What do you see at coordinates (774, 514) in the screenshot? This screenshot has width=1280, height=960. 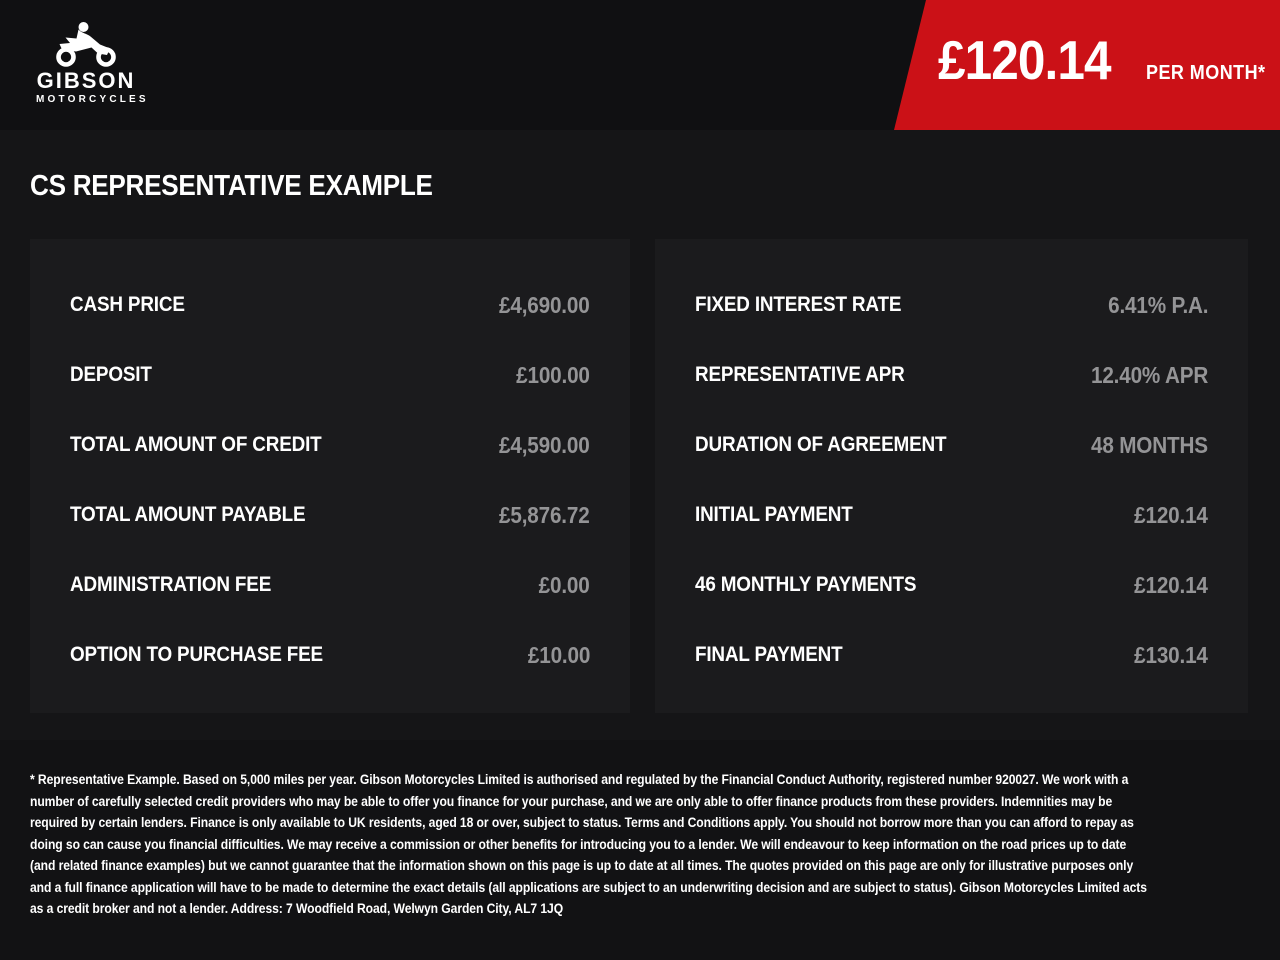 I see `finance-label: INITIAL PAYMENT` at bounding box center [774, 514].